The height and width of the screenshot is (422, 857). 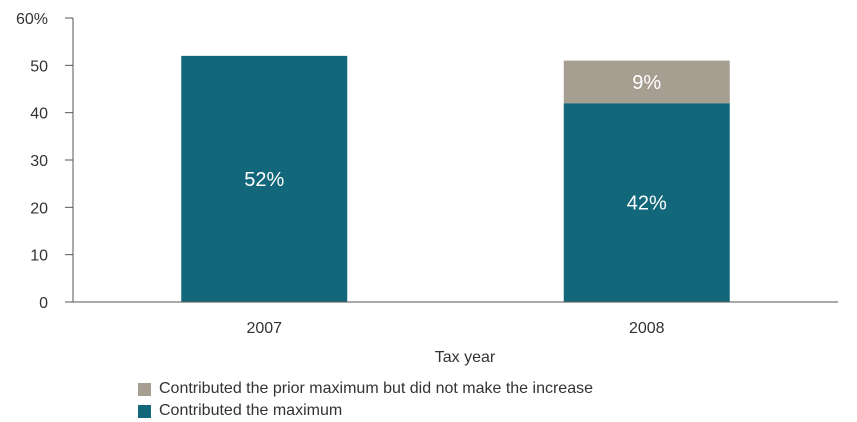 What do you see at coordinates (251, 410) in the screenshot?
I see `legend-label-maximum: Contributed the maximum` at bounding box center [251, 410].